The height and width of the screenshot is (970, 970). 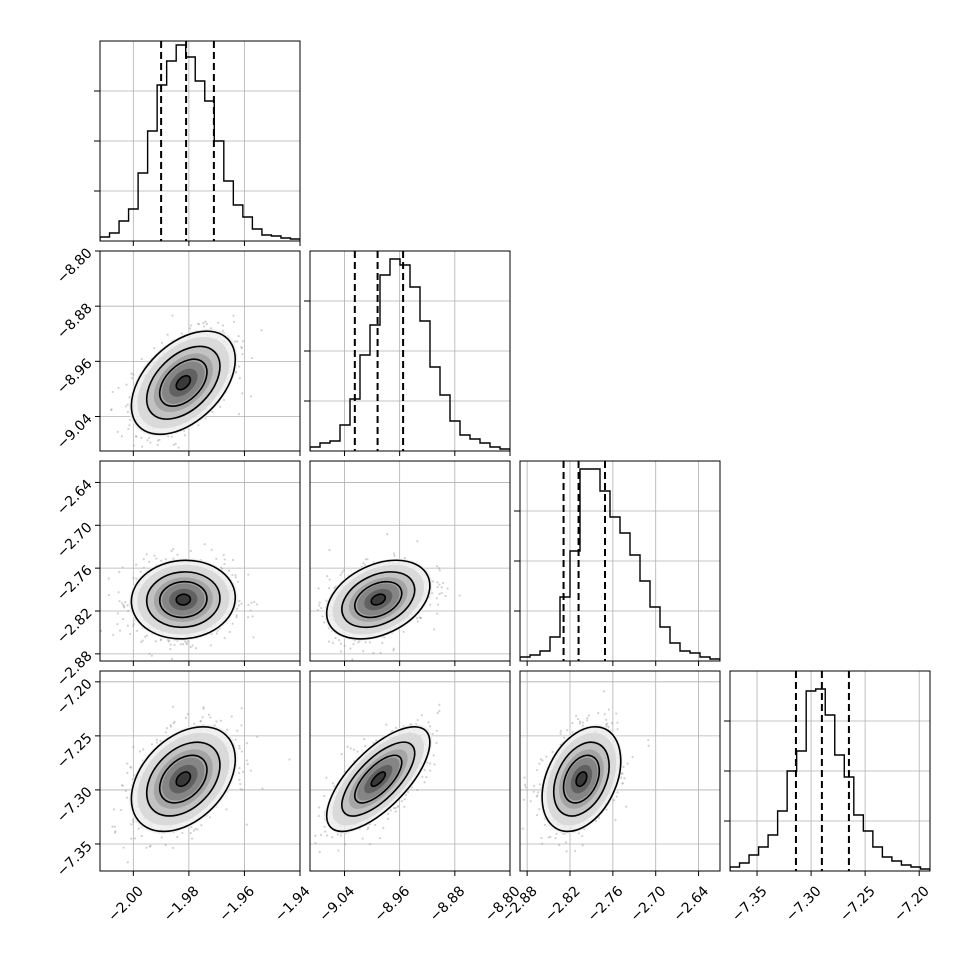 I want to click on panel-frame, so click(x=200, y=561).